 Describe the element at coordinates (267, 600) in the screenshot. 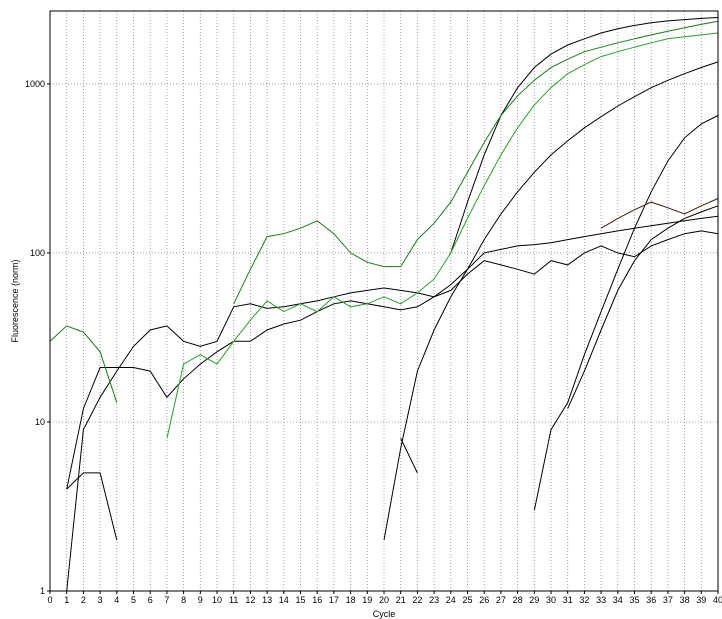

I see `x-tick-label: 13` at that location.